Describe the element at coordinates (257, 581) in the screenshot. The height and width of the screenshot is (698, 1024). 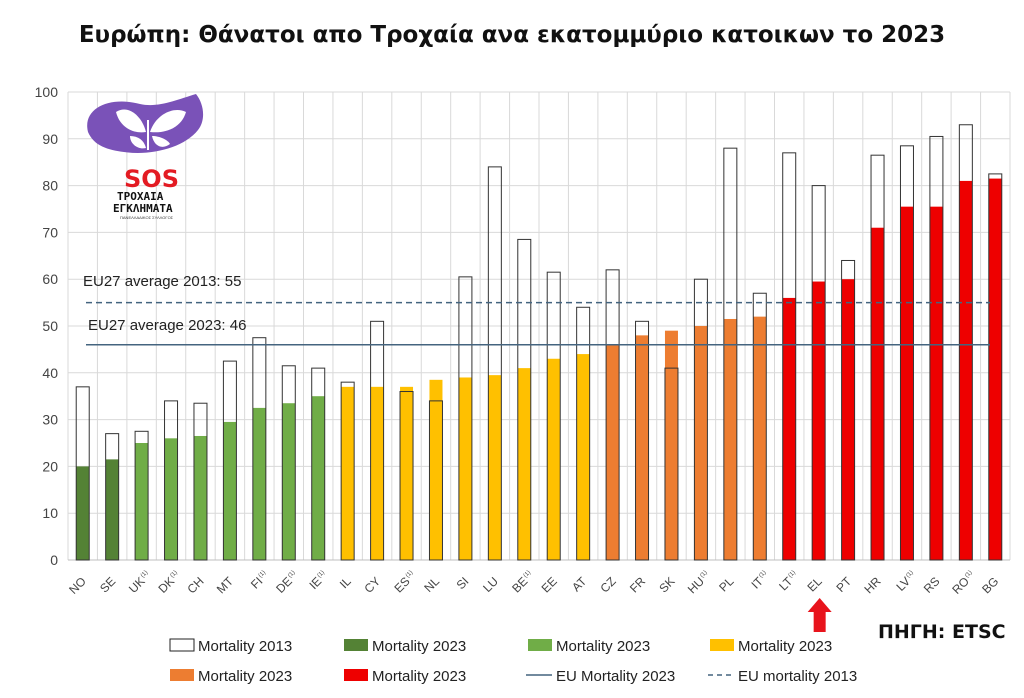
I see `x-tick-label: FI(1)` at that location.